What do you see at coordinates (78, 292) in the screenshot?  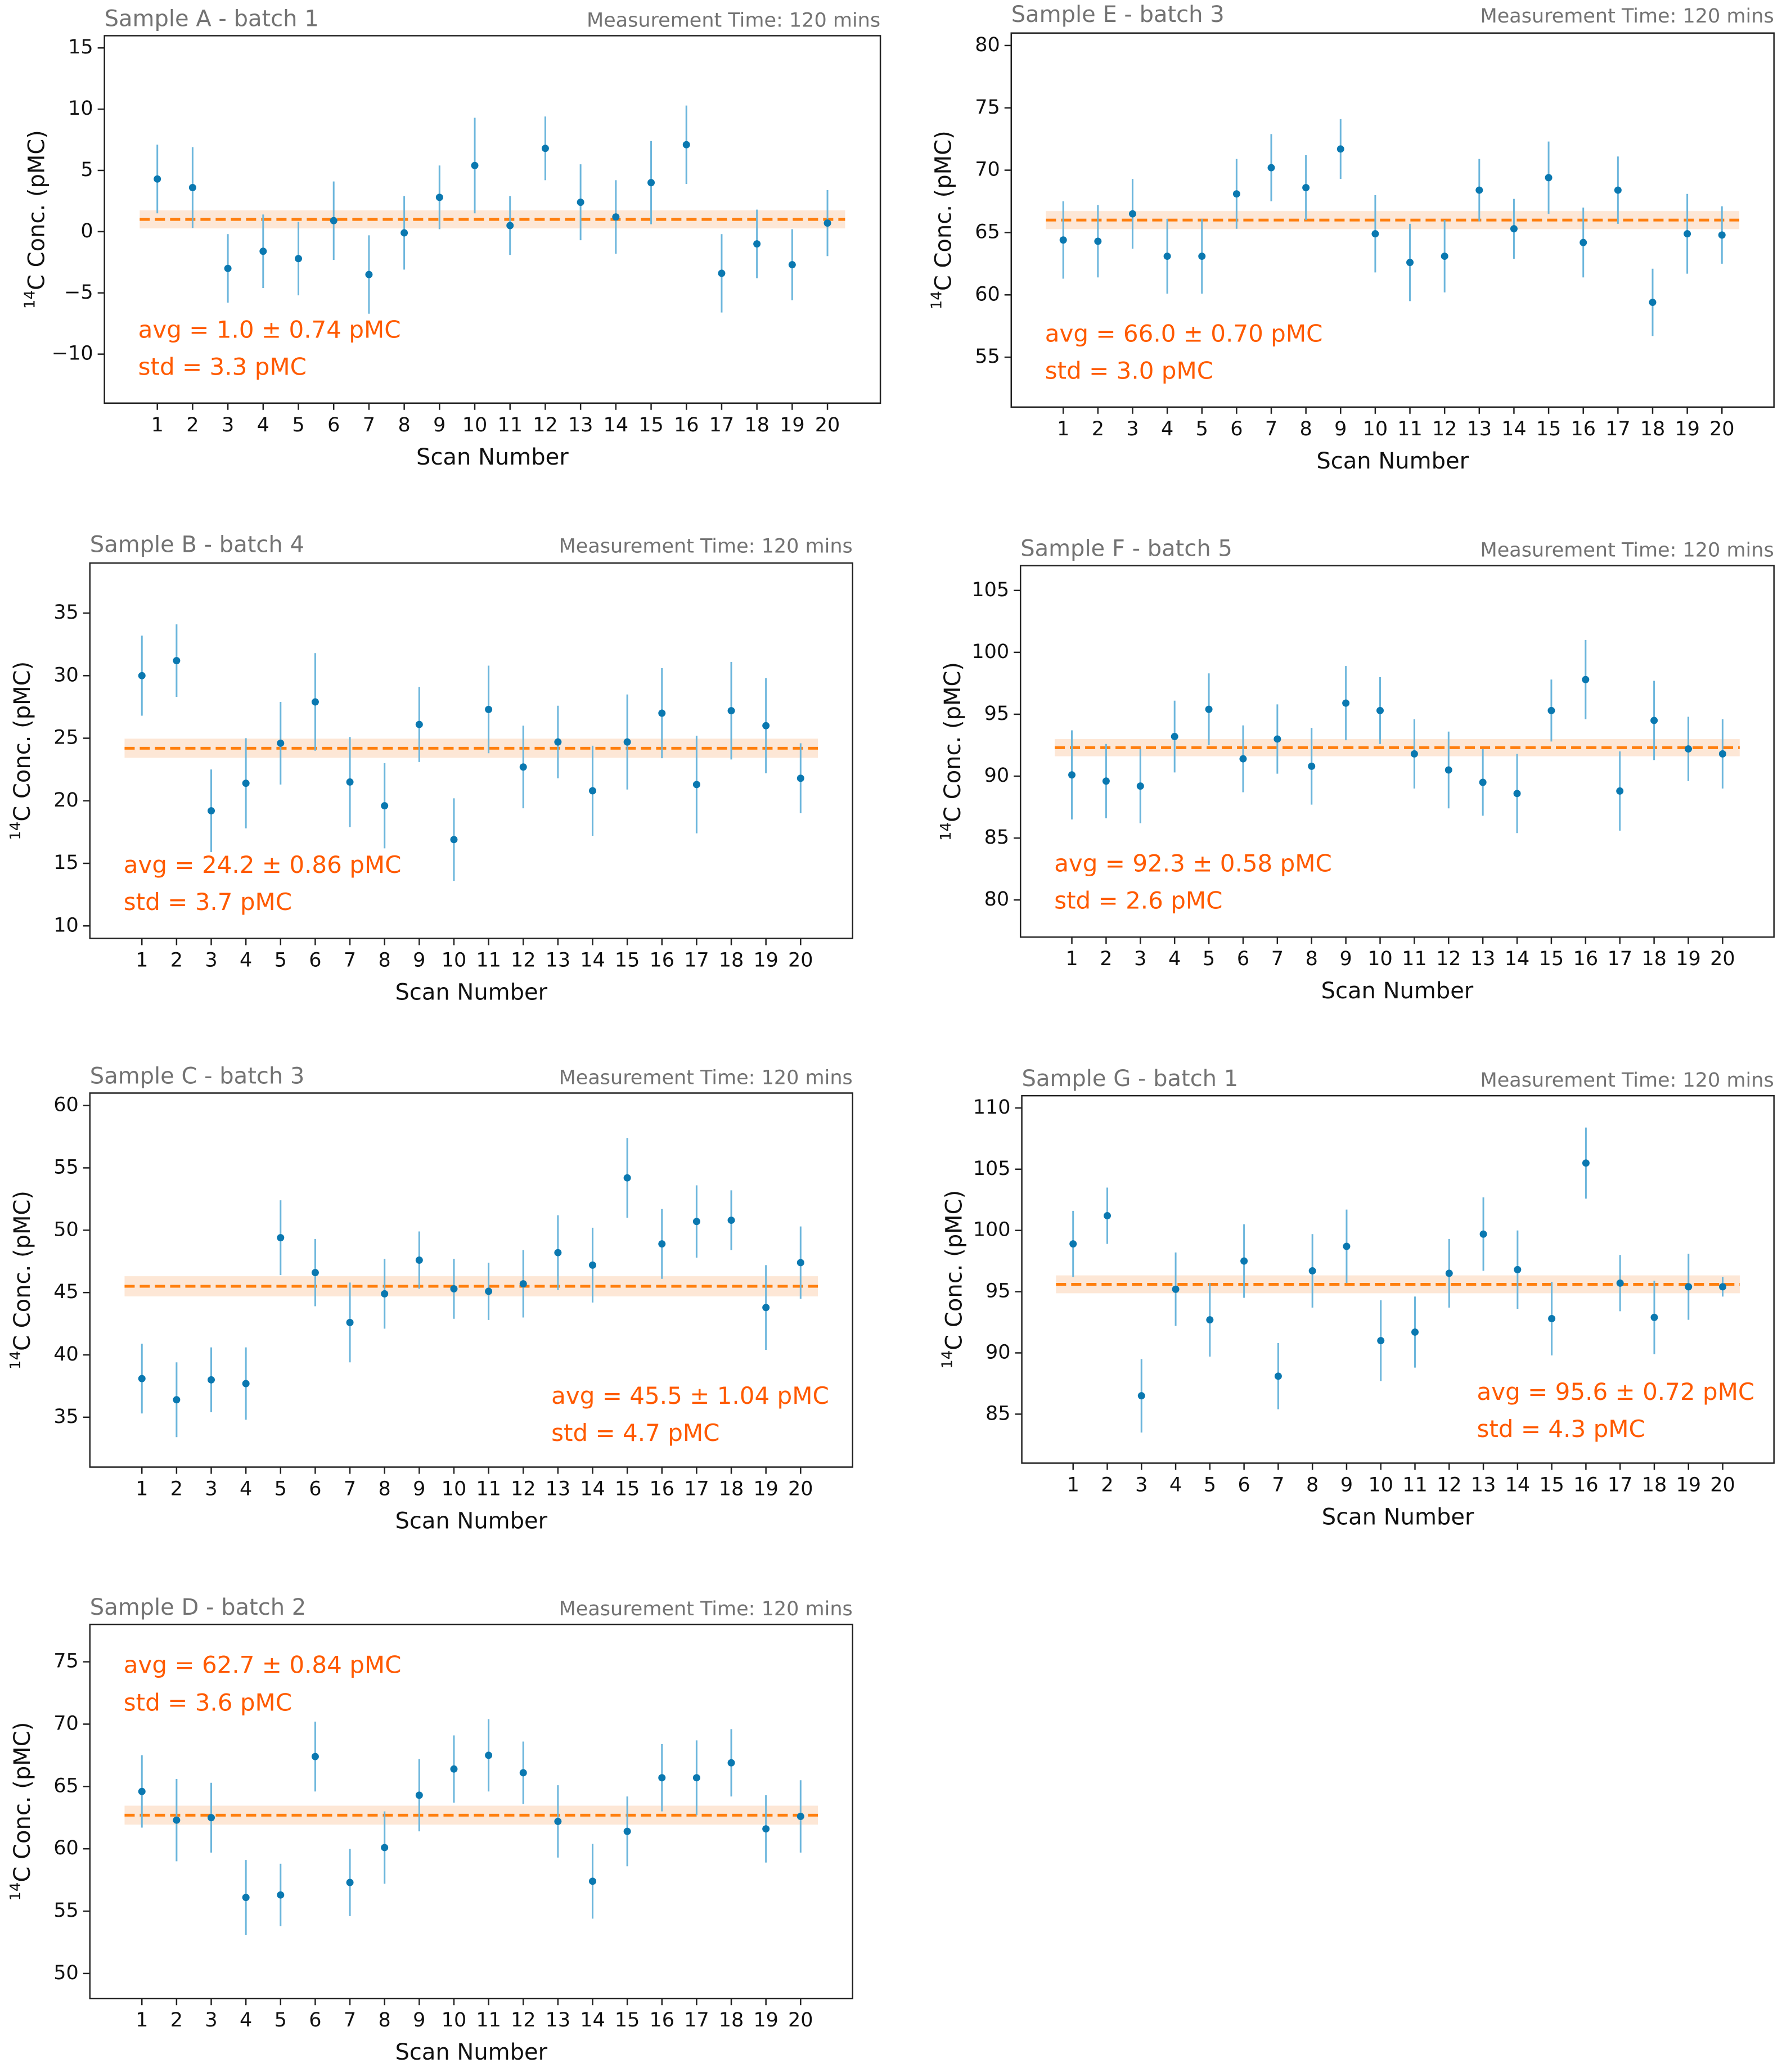 I see `y-tick-label: −5` at bounding box center [78, 292].